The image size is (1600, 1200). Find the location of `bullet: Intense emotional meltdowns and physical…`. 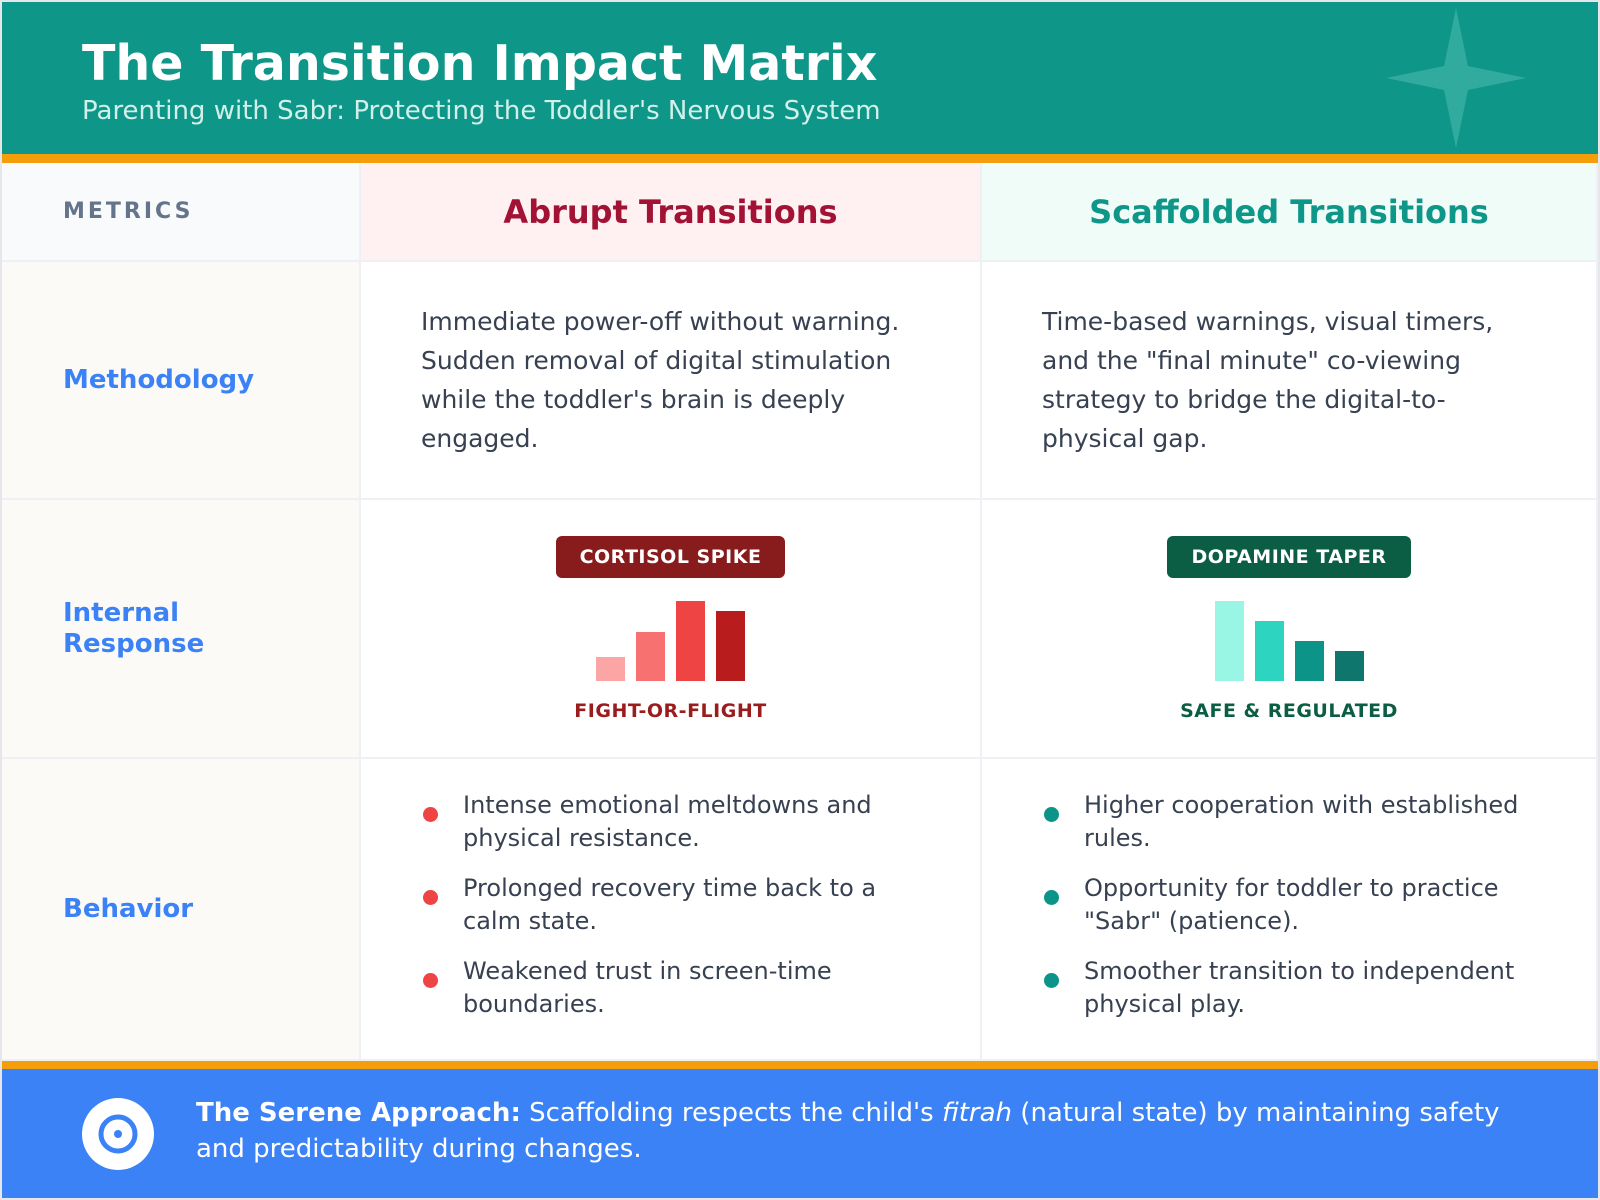

bullet: Intense emotional meltdowns and physical… is located at coordinates (675, 822).